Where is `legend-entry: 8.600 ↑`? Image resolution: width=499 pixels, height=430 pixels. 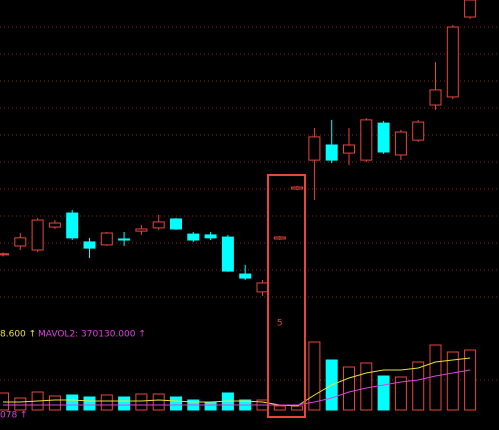
legend-entry: 8.600 ↑ is located at coordinates (18, 335).